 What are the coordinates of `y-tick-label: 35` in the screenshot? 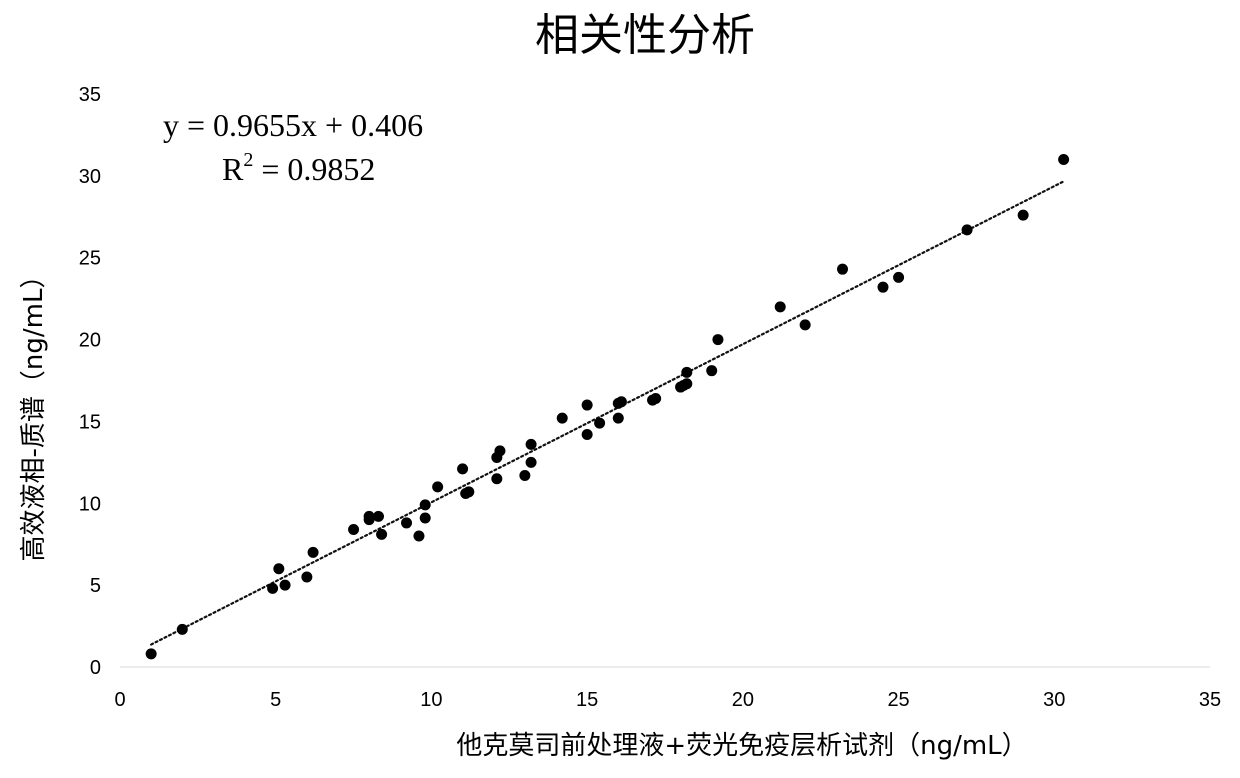 It's located at (90, 95).